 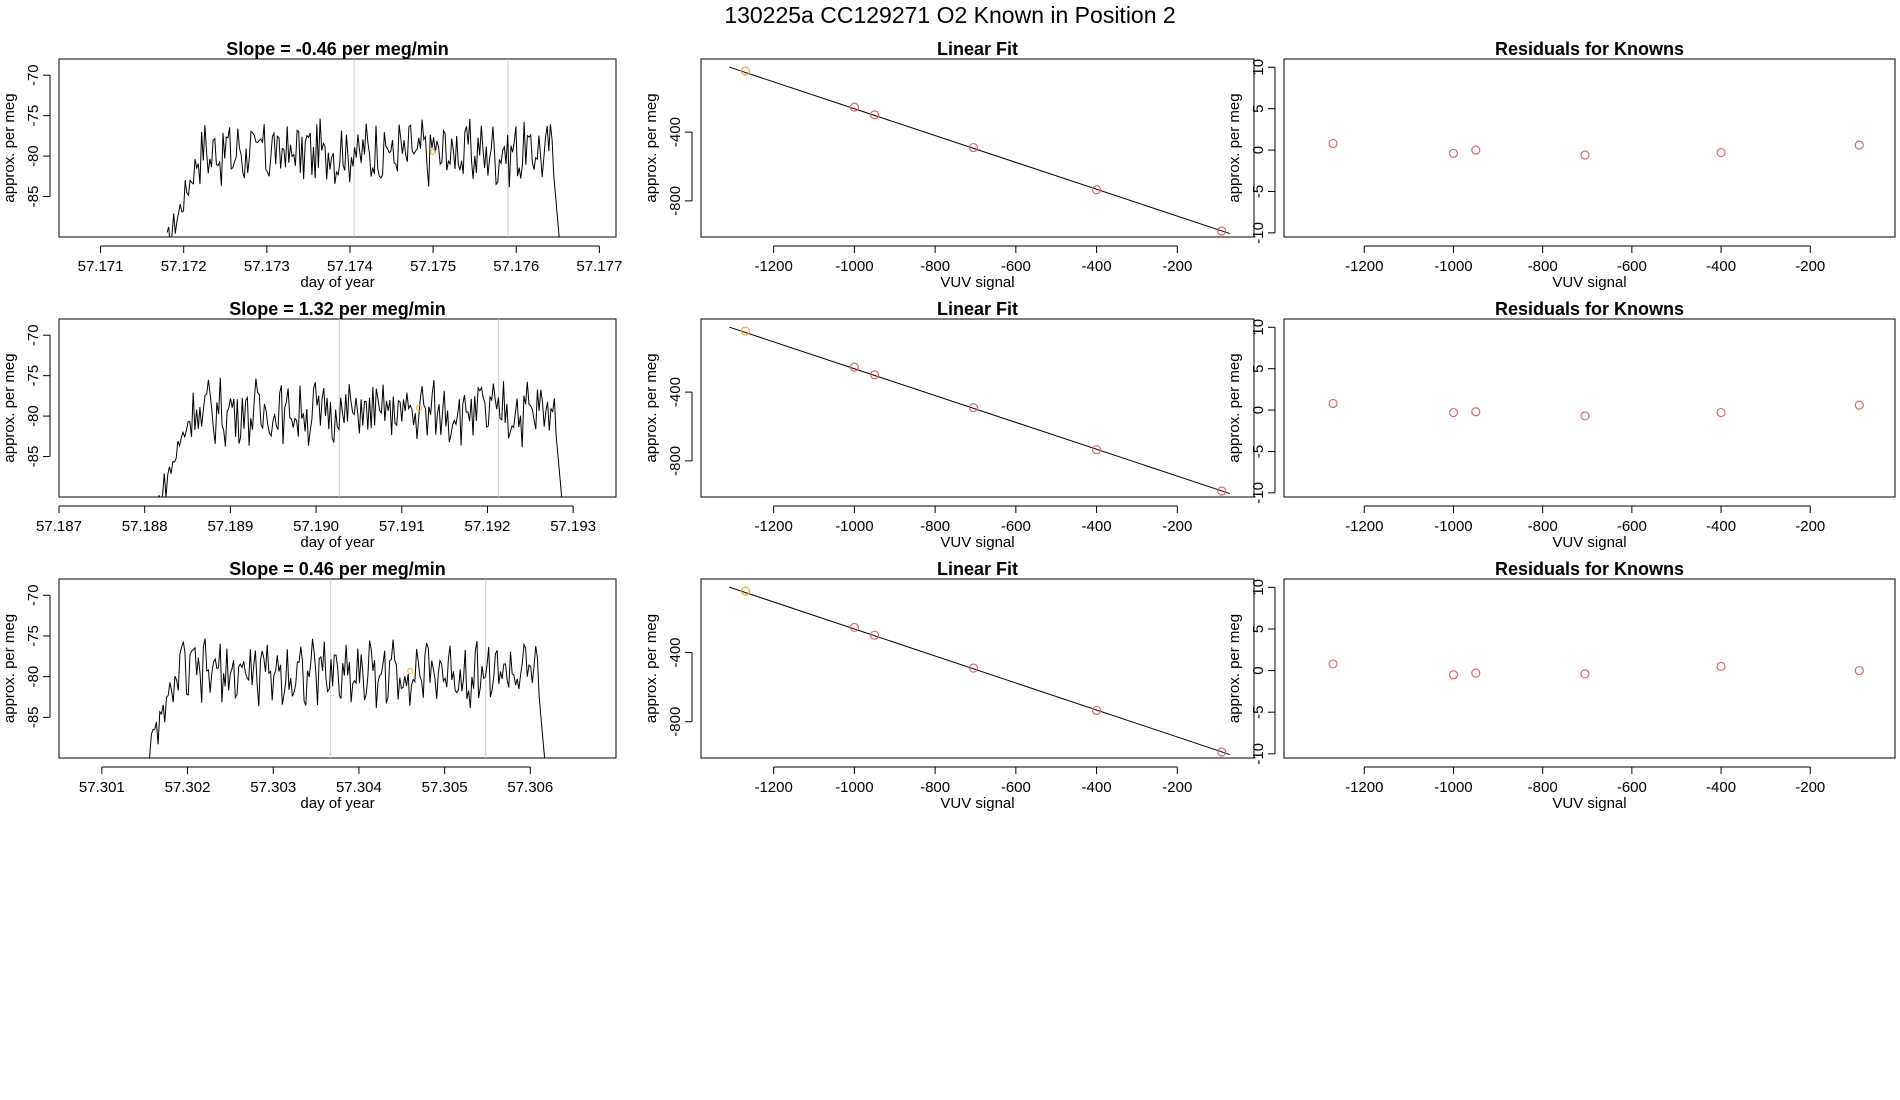 I want to click on x-tick-label: 57.187, so click(x=59, y=526).